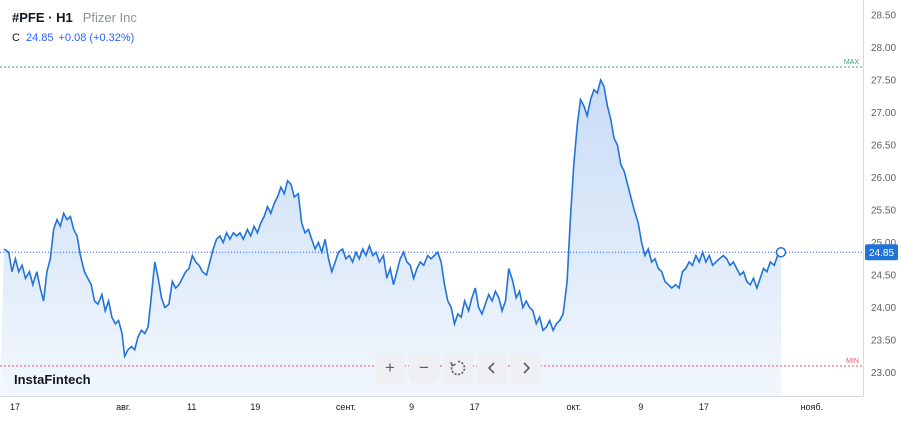 This screenshot has height=428, width=900. Describe the element at coordinates (574, 407) in the screenshot. I see `x-tick-label: окт.` at that location.